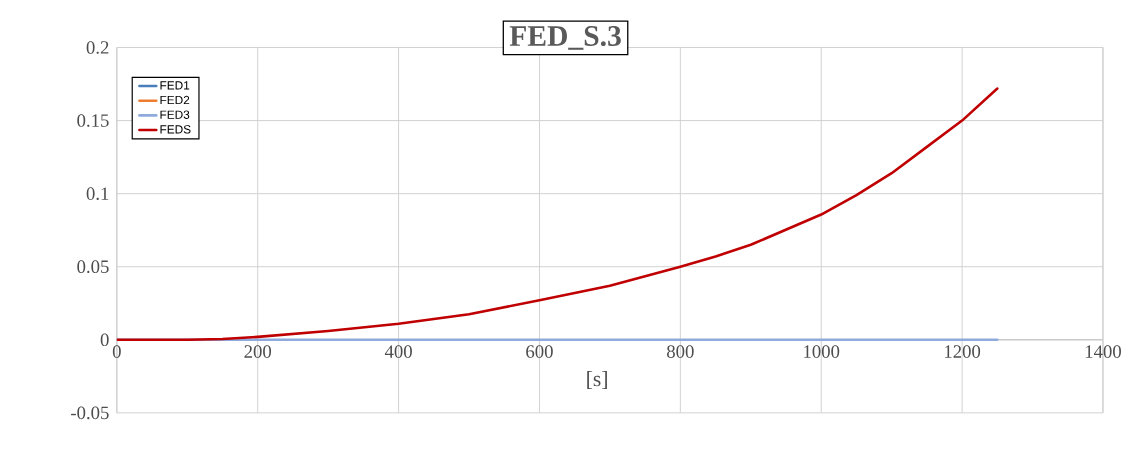 The height and width of the screenshot is (454, 1125). What do you see at coordinates (175, 114) in the screenshot?
I see `legend-label: FED3` at bounding box center [175, 114].